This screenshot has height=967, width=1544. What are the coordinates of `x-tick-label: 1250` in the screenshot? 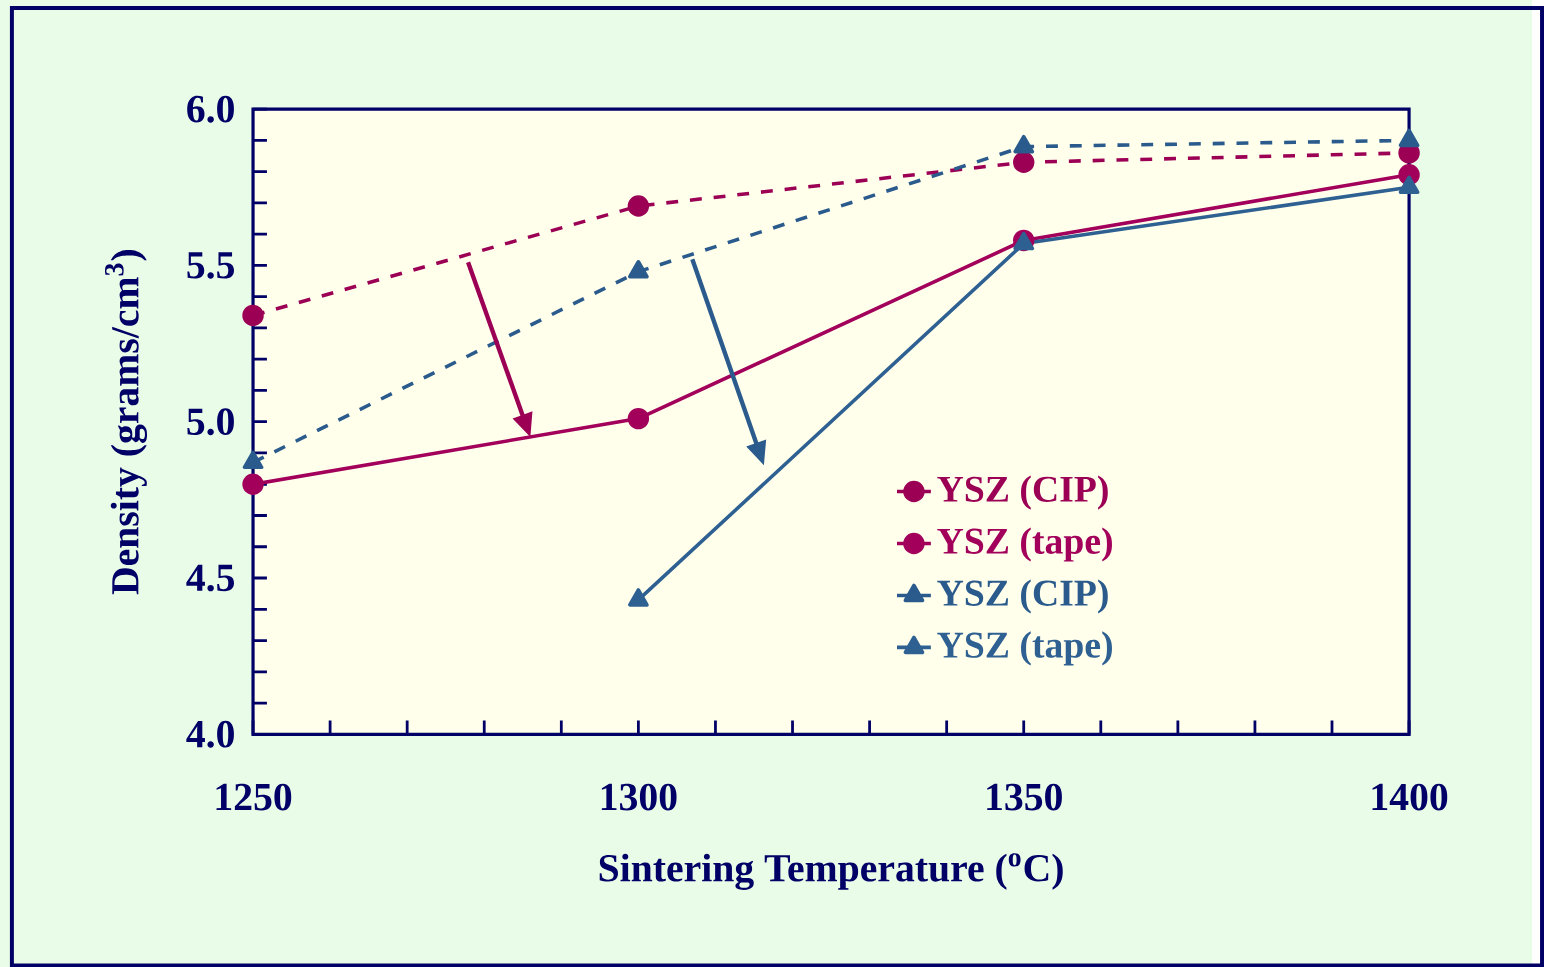 It's located at (254, 797).